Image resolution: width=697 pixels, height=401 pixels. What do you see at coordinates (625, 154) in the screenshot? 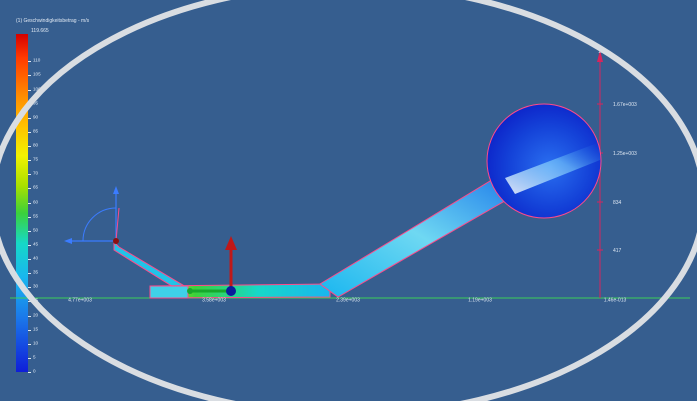
I see `ruler-y-label: 1.25e+003` at bounding box center [625, 154].